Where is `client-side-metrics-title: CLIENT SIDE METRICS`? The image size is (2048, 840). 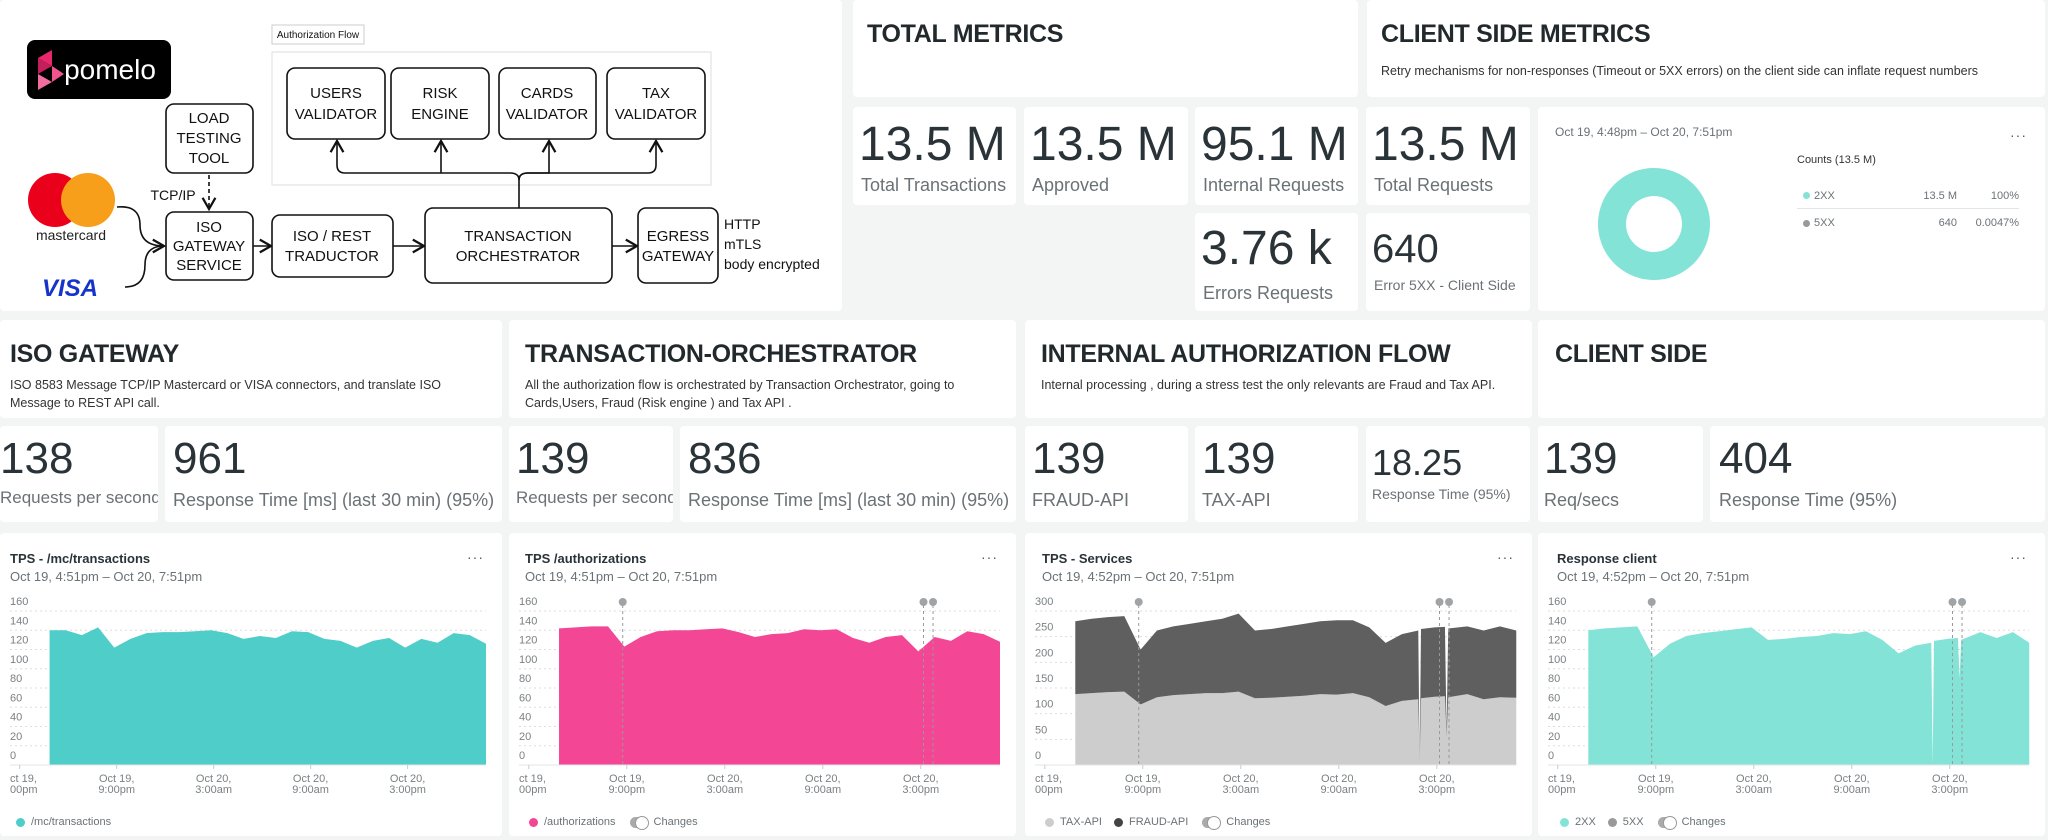 client-side-metrics-title: CLIENT SIDE METRICS is located at coordinates (1516, 34).